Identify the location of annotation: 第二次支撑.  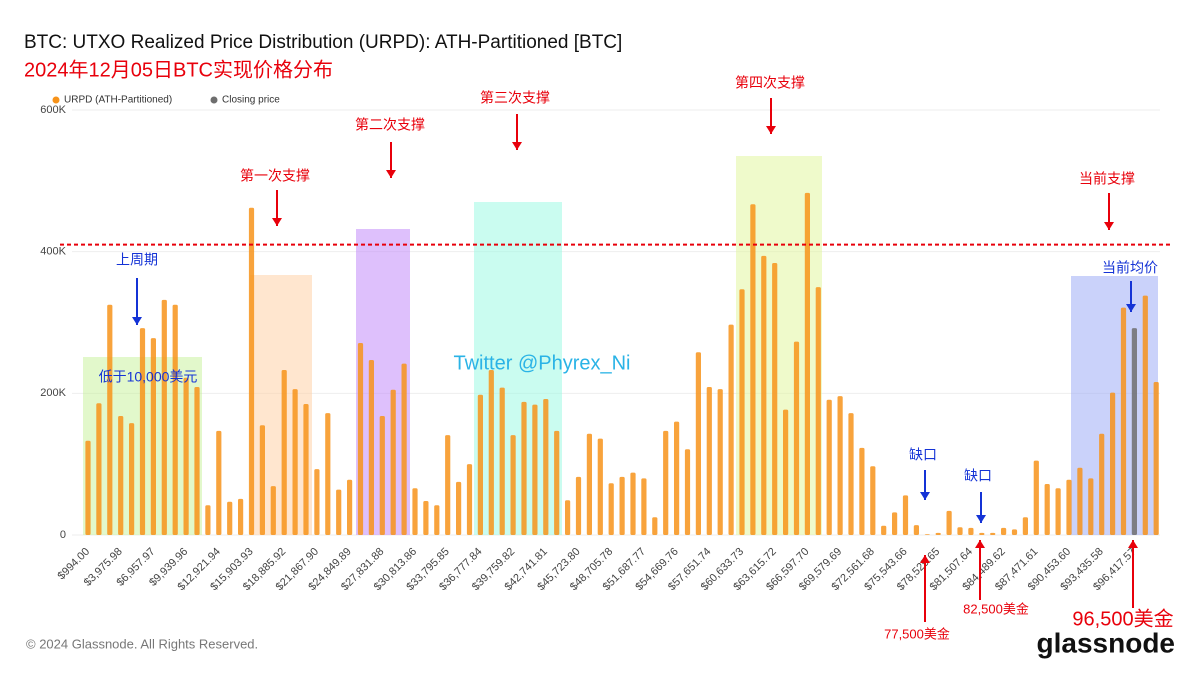
(390, 125).